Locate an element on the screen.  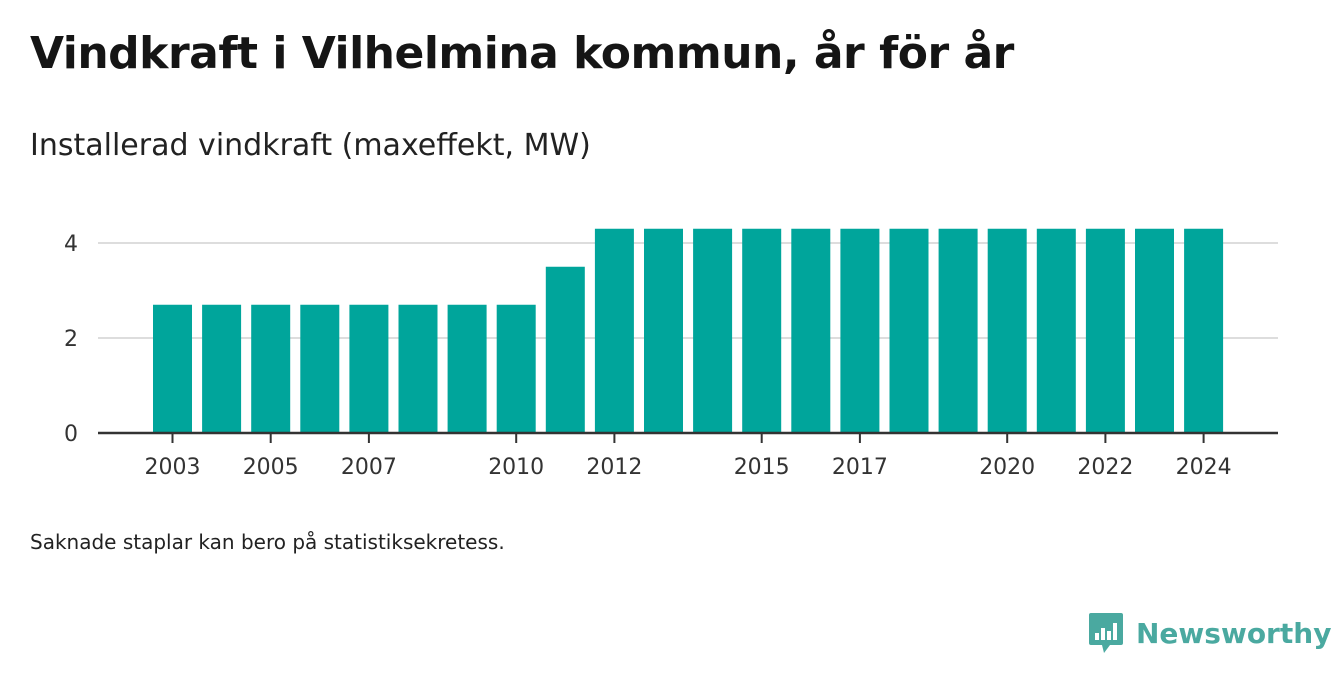
bar-2007 is located at coordinates (369, 368).